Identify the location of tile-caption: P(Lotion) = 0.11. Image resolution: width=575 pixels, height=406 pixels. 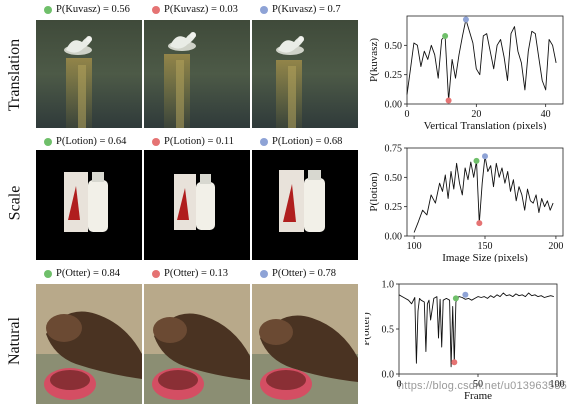
(193, 141).